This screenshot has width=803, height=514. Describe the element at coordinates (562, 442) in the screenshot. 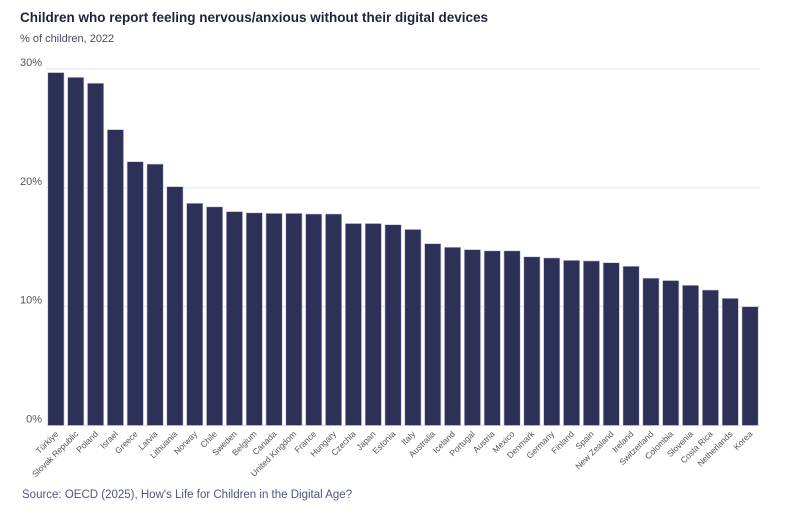

I see `x-tick-label: Finland` at that location.